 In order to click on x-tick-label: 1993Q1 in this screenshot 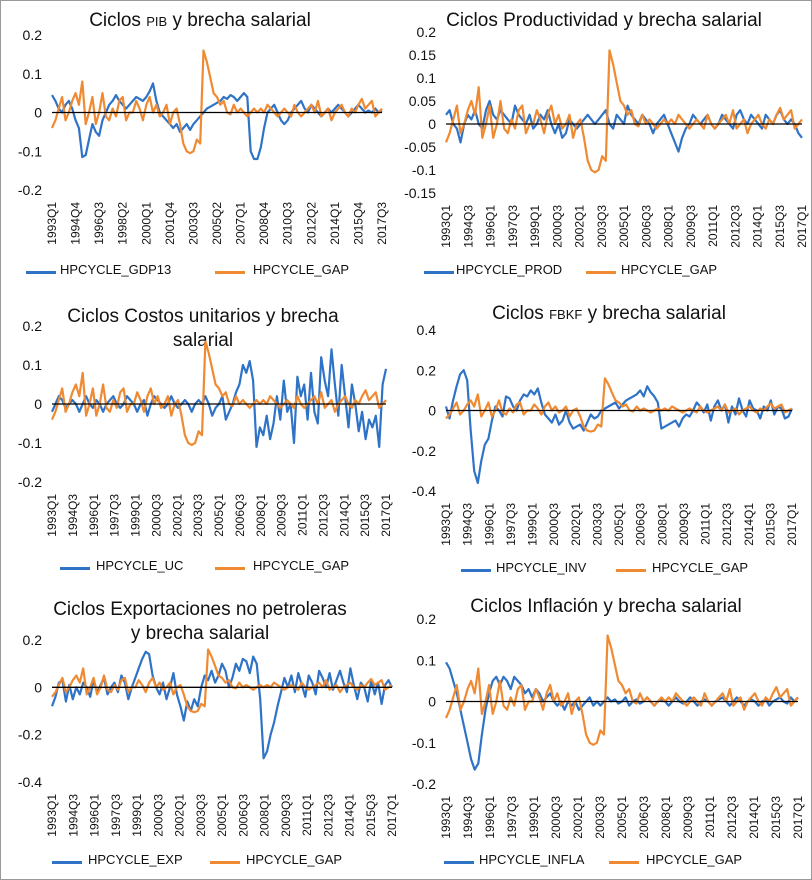, I will do `click(52, 223)`.